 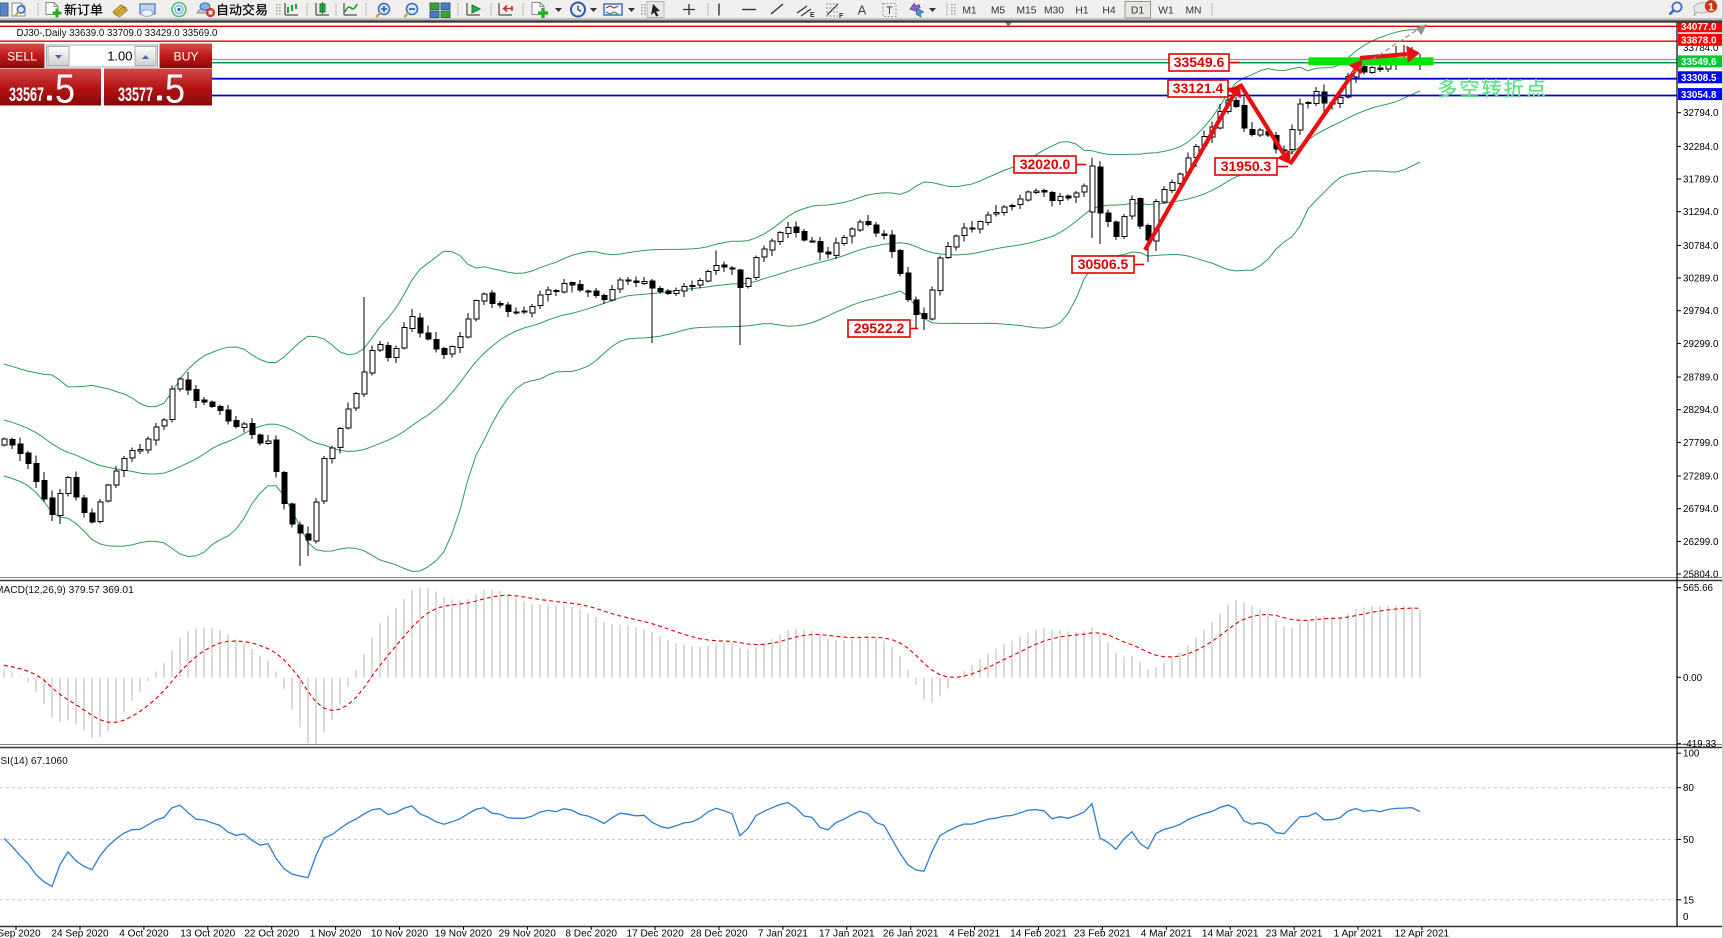 What do you see at coordinates (336, 933) in the screenshot?
I see `svg-text: 1 Nov 2020` at bounding box center [336, 933].